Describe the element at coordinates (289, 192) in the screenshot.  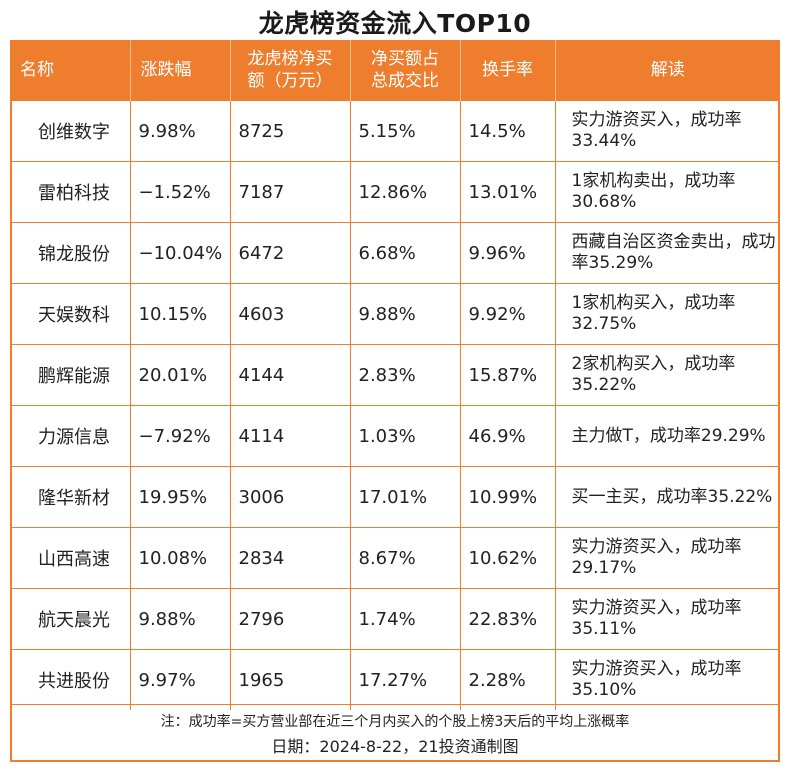
I see `net-buy-amount-cell: 7187` at that location.